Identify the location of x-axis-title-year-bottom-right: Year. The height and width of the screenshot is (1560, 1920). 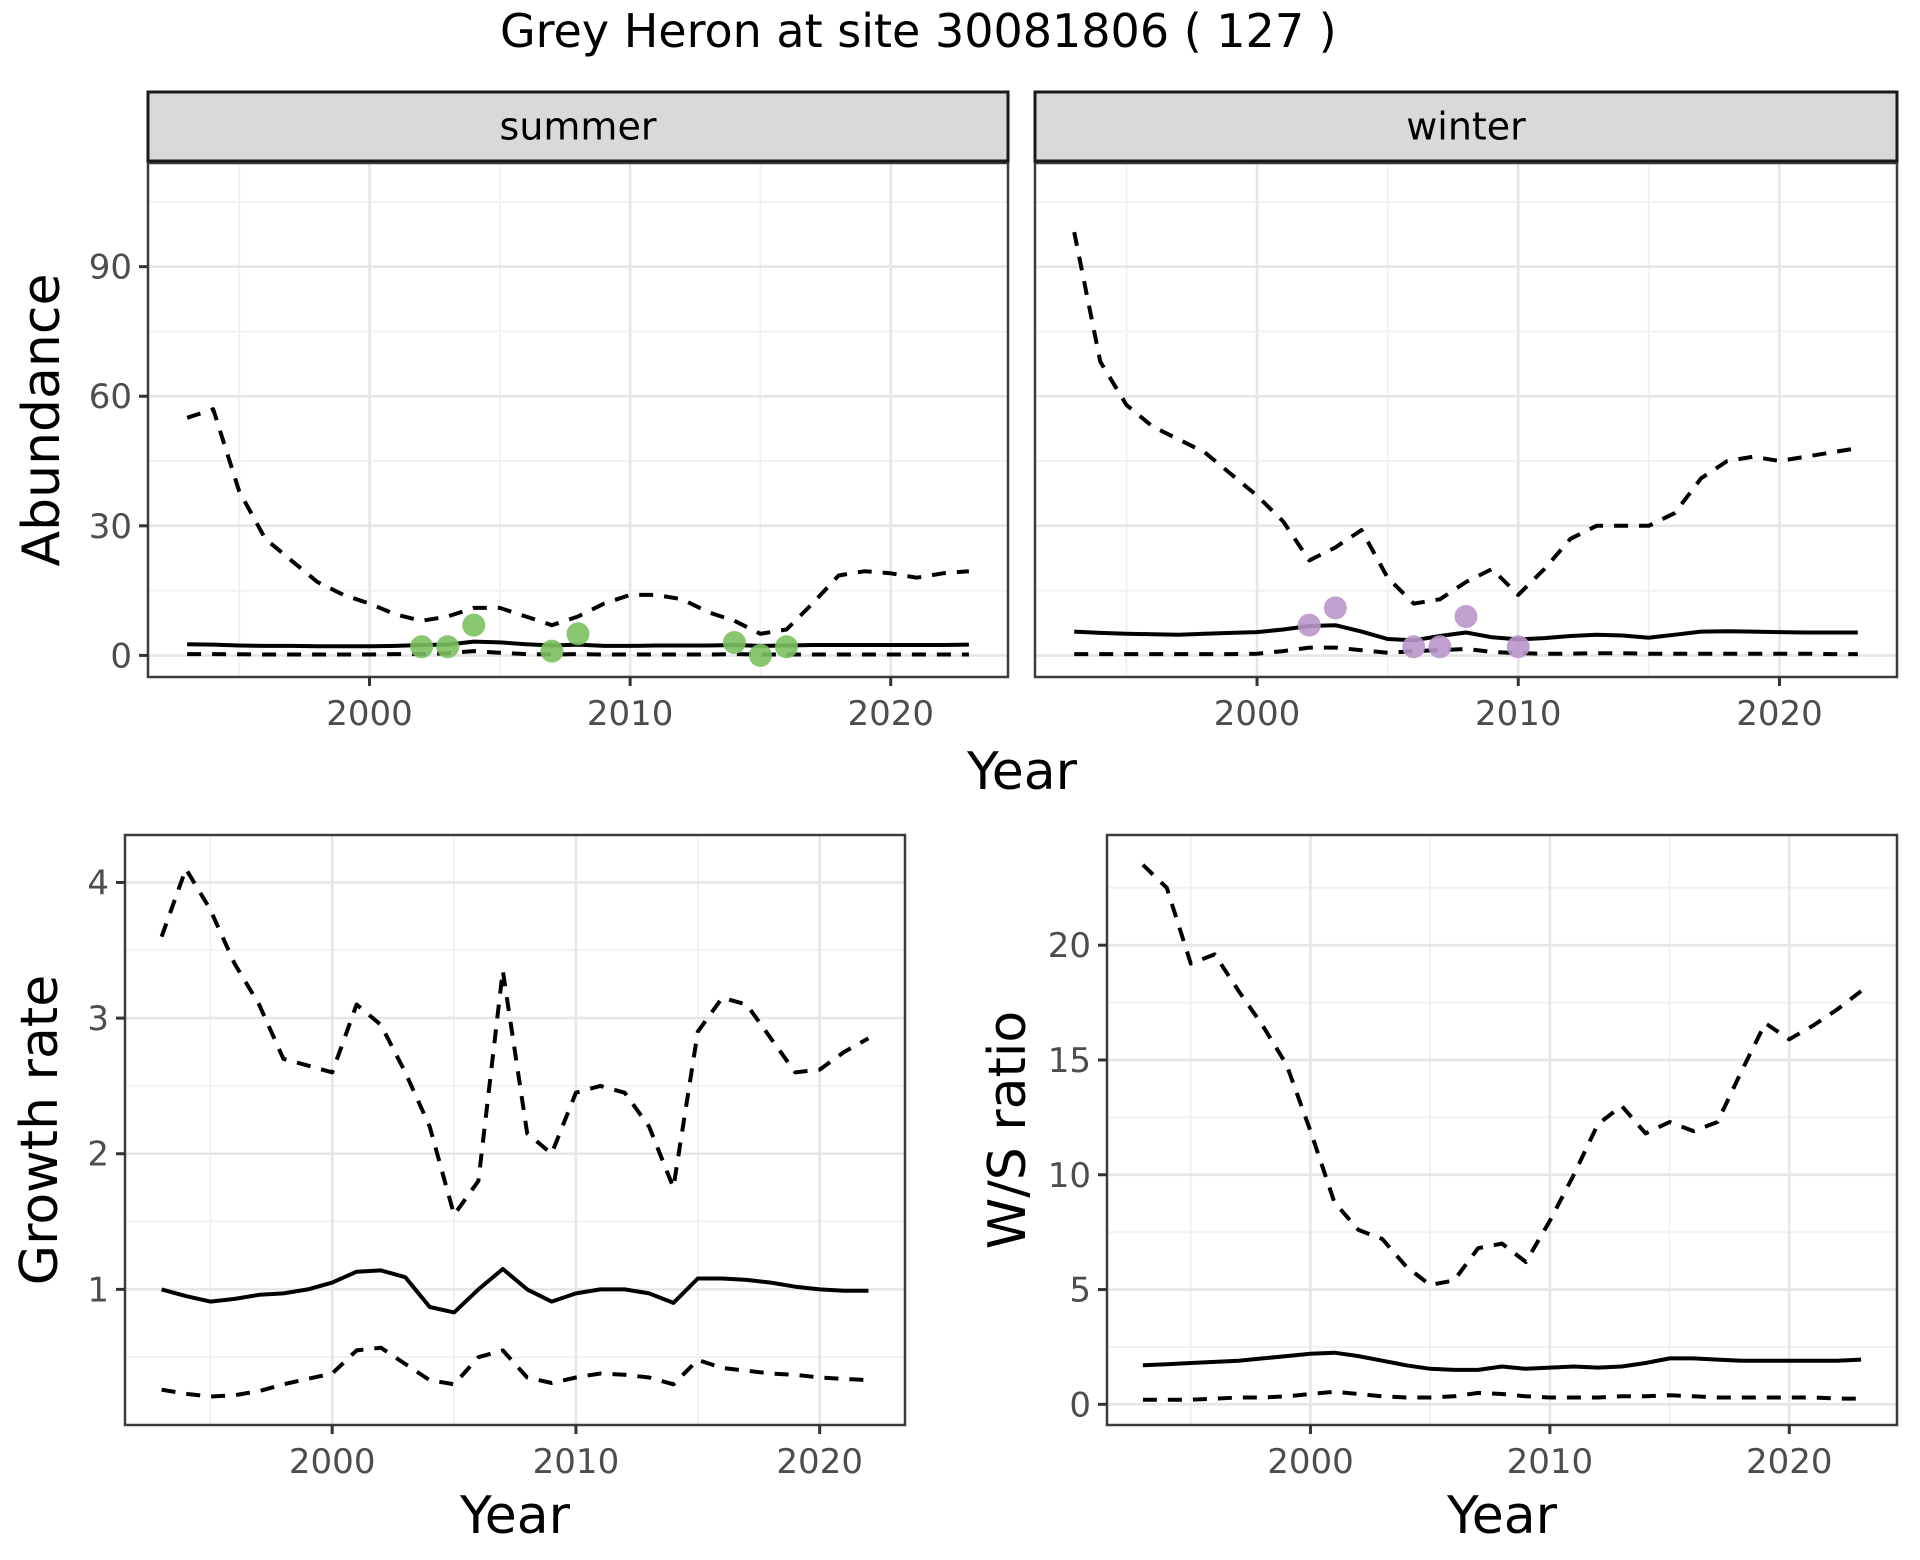
(1502, 1516).